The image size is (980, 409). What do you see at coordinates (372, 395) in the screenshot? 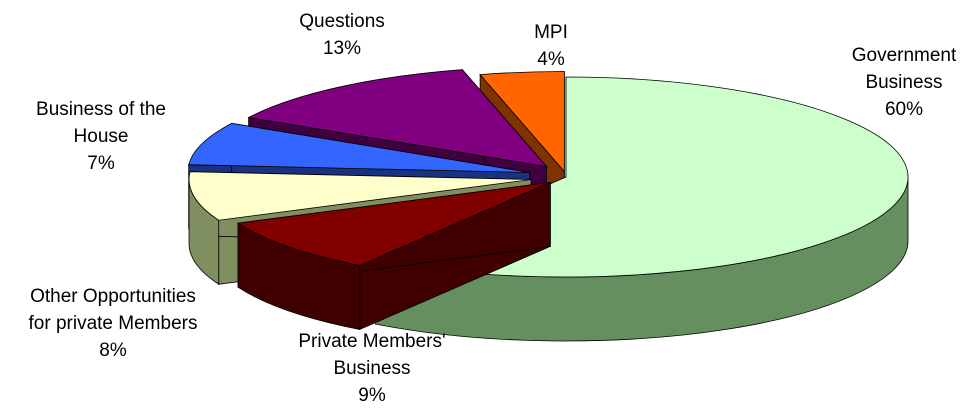
I see `slice-label-1-value: 9%` at bounding box center [372, 395].